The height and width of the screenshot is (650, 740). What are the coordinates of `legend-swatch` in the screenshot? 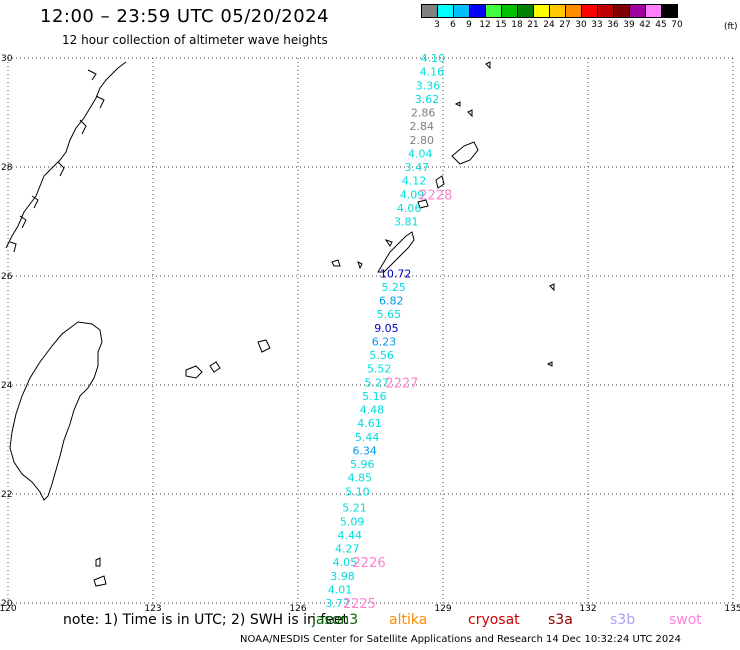 It's located at (669, 11).